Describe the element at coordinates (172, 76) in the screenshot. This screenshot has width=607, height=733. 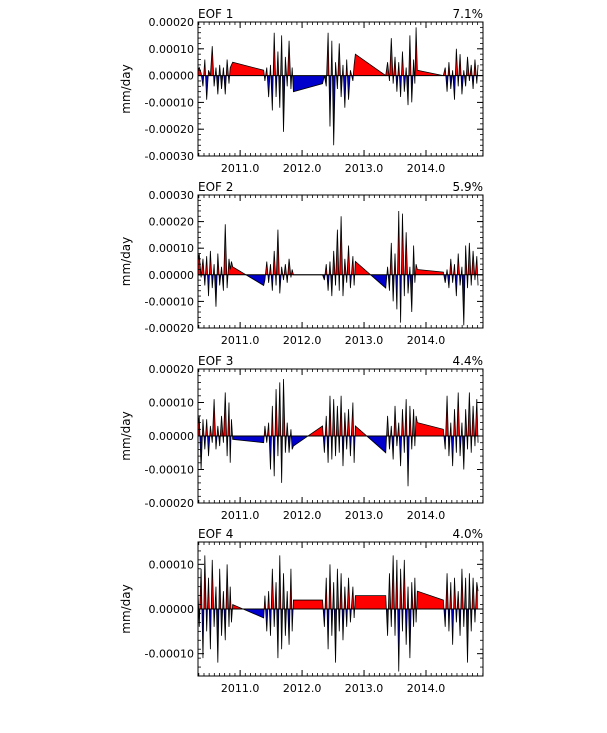
I see `y-tick-label: 0.00000` at that location.